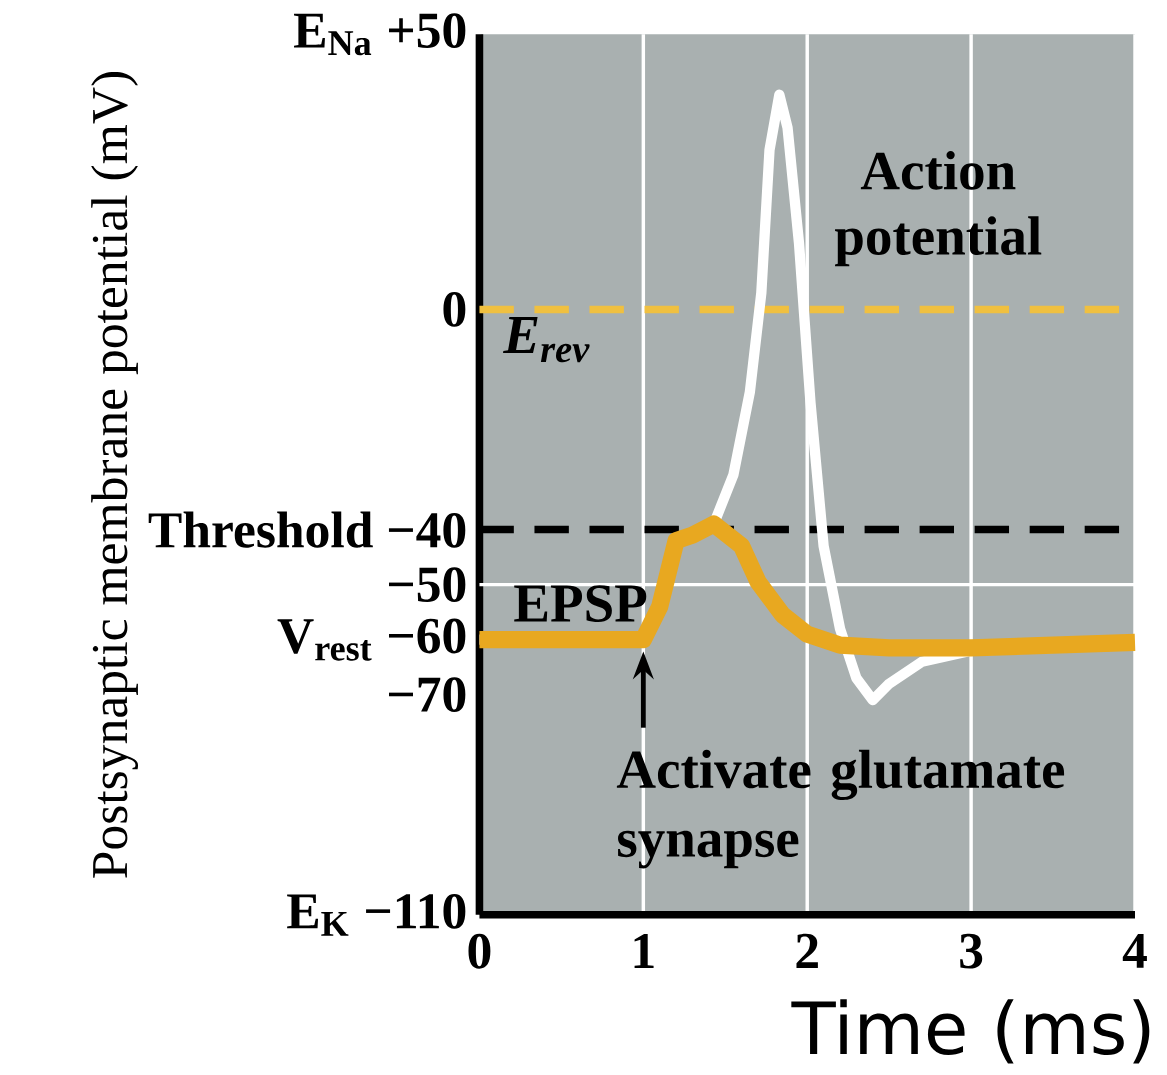 This screenshot has width=1167, height=1075. What do you see at coordinates (644, 950) in the screenshot?
I see `x-tick-label: 1` at bounding box center [644, 950].